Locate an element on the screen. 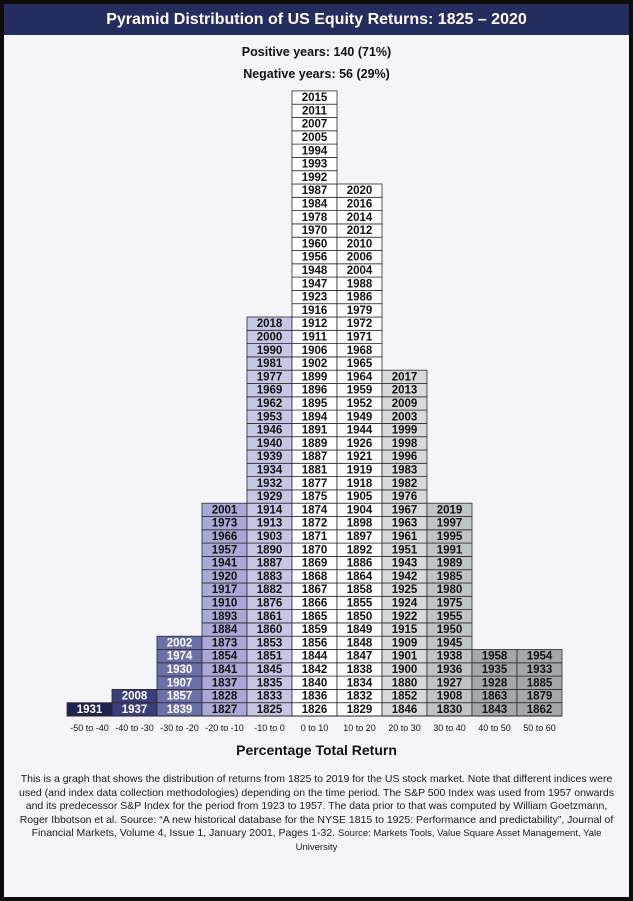 This screenshot has height=901, width=633. year-label: 1997 is located at coordinates (450, 524).